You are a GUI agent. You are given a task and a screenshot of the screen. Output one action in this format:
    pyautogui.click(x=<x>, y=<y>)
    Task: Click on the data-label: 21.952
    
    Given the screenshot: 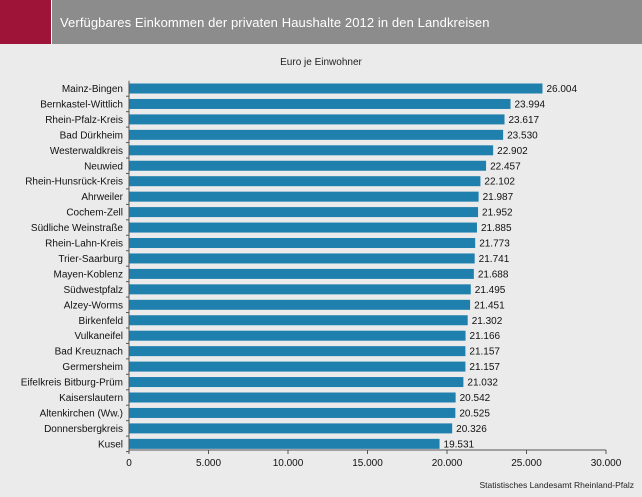 What is the action you would take?
    pyautogui.click(x=497, y=213)
    